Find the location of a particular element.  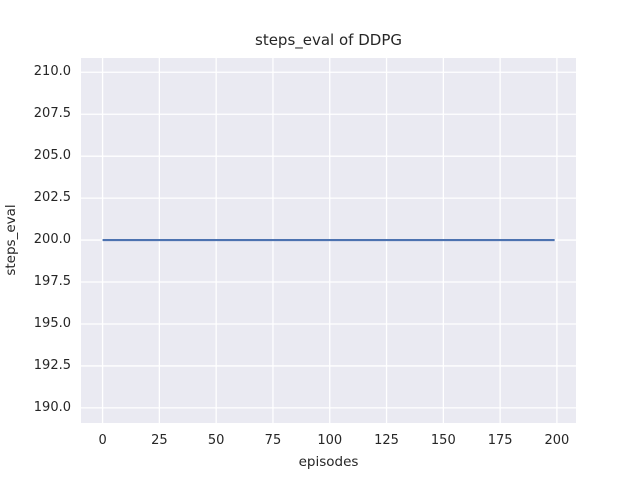

x-axis-label: episodes is located at coordinates (328, 462).